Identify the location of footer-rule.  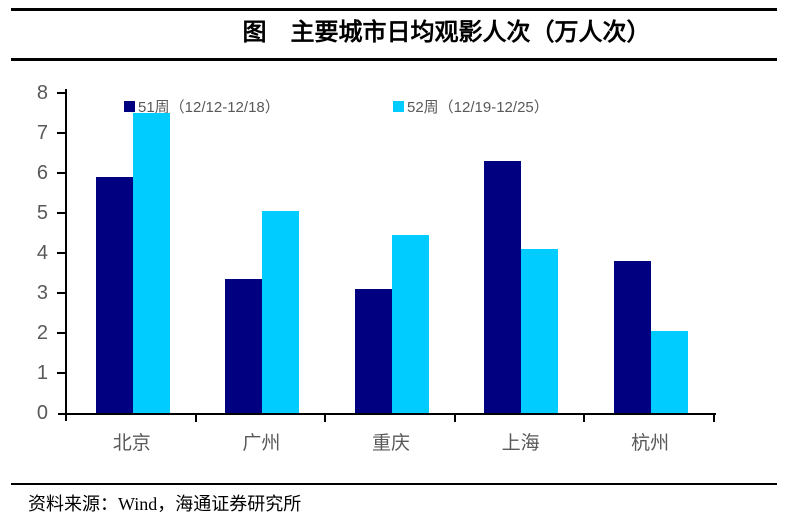
(394, 484).